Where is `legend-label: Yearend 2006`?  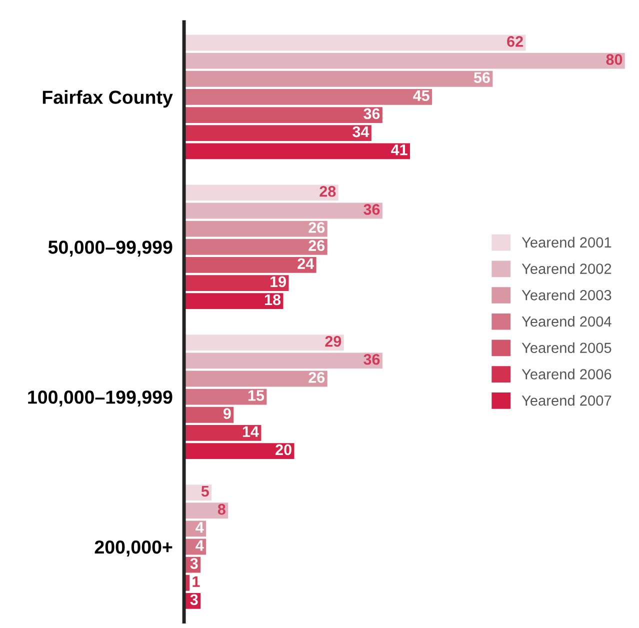 legend-label: Yearend 2006 is located at coordinates (567, 374).